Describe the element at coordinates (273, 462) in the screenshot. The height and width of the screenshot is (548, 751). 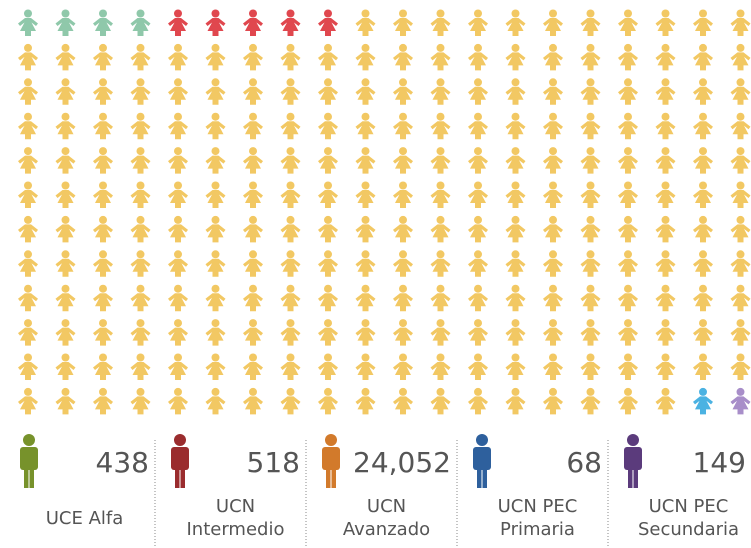
I see `legend-value: 518` at that location.